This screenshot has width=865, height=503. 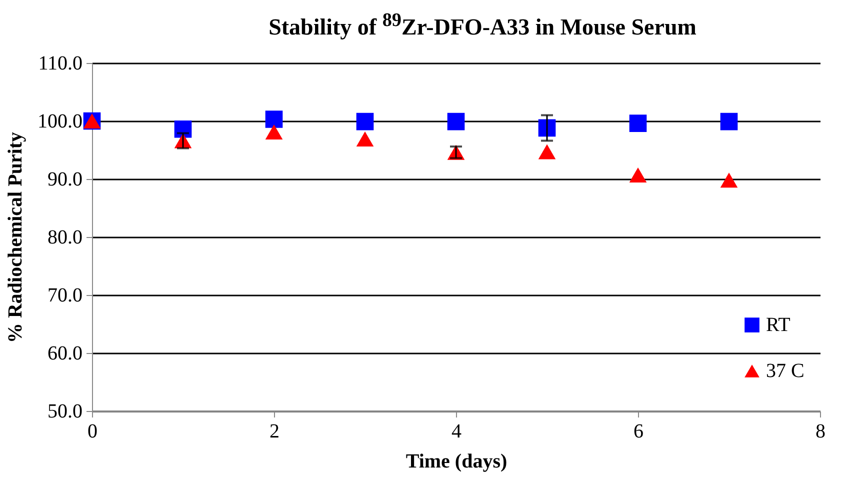 What do you see at coordinates (65, 353) in the screenshot?
I see `y-tick-label: 60.0` at bounding box center [65, 353].